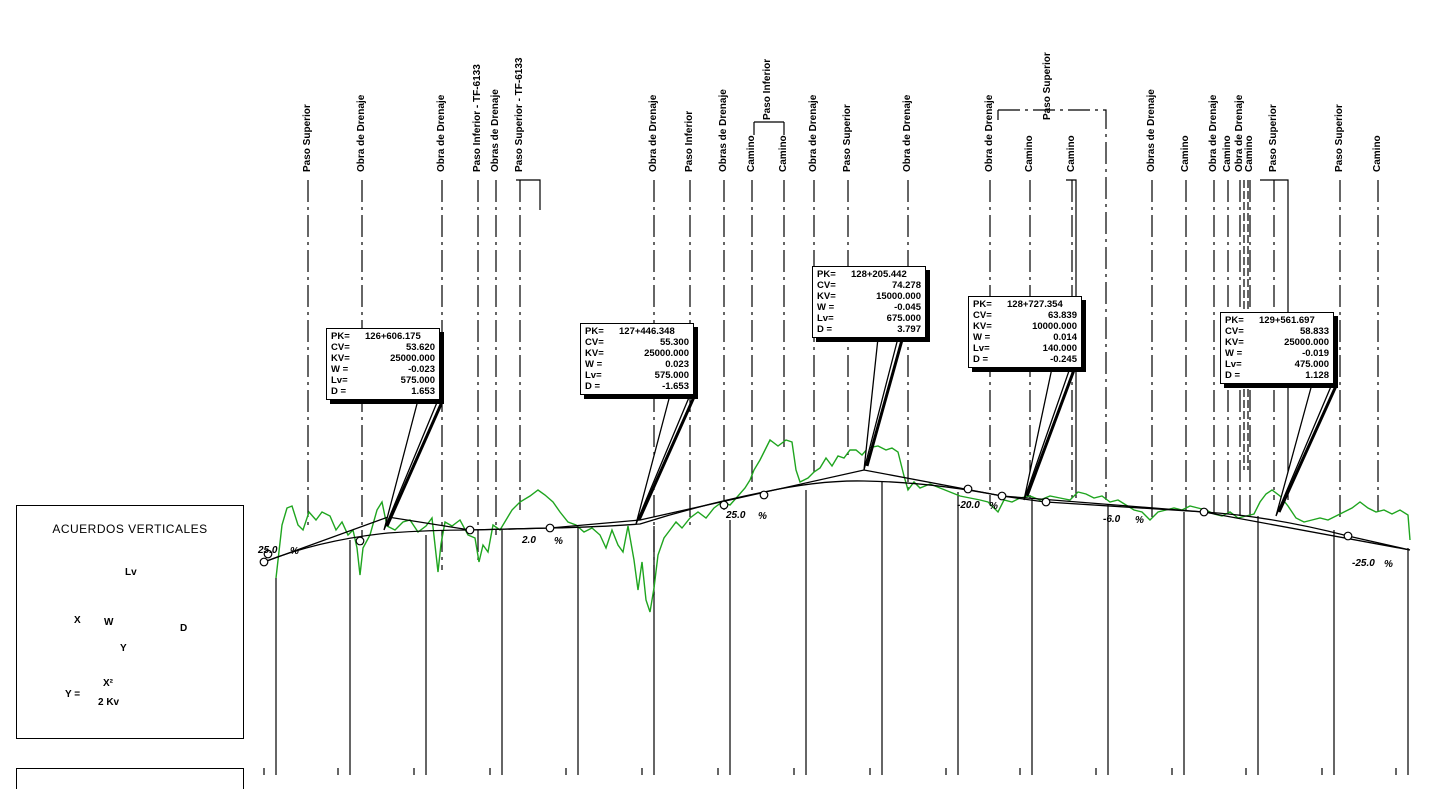 The height and width of the screenshot is (789, 1430). What do you see at coordinates (1035, 304) in the screenshot?
I see `callout-value: 128+727.354` at bounding box center [1035, 304].